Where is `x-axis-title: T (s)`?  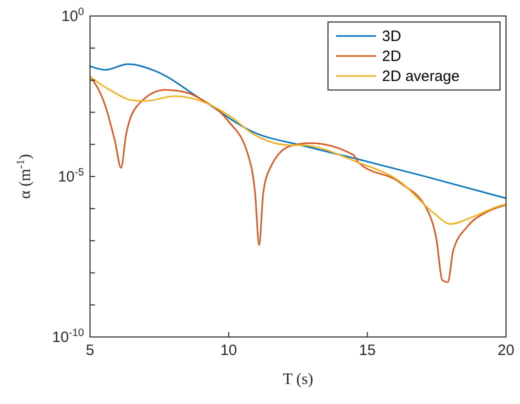 x-axis-title: T (s) is located at coordinates (298, 379).